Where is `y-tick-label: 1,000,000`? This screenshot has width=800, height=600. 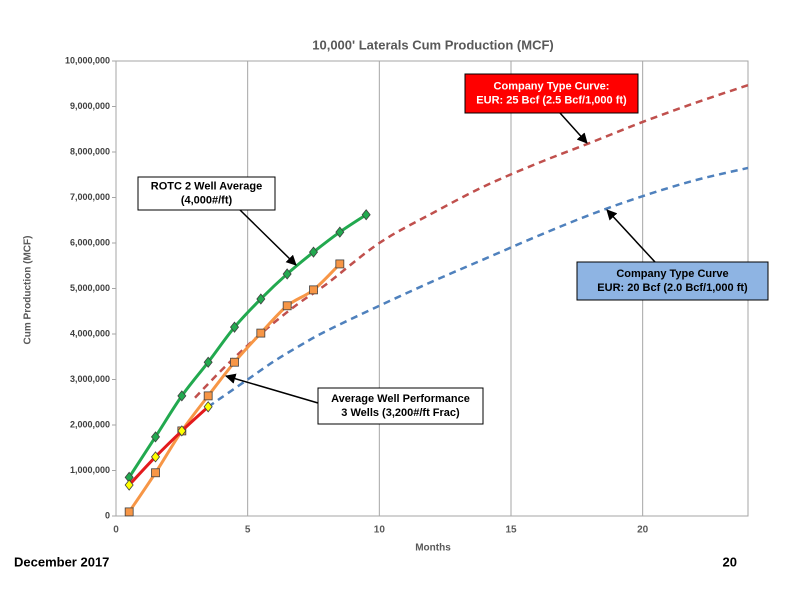
y-tick-label: 1,000,000 is located at coordinates (90, 470).